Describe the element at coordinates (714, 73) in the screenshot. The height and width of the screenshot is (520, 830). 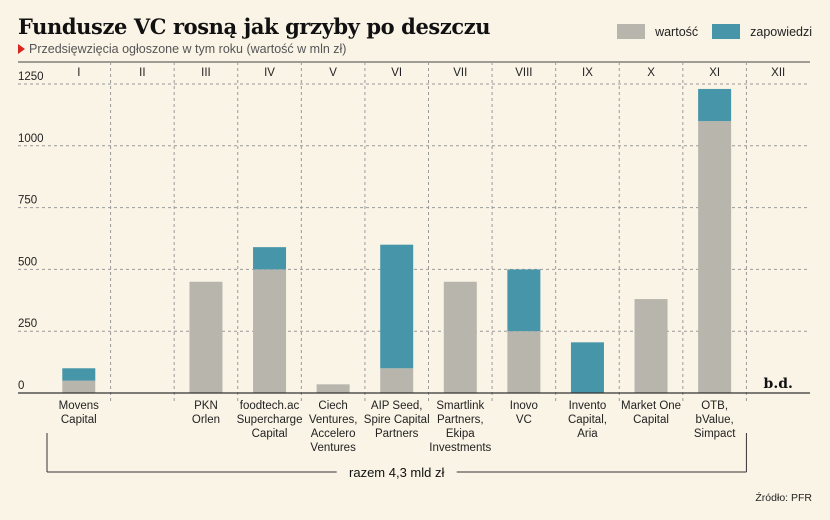
I see `month-label: XI` at that location.